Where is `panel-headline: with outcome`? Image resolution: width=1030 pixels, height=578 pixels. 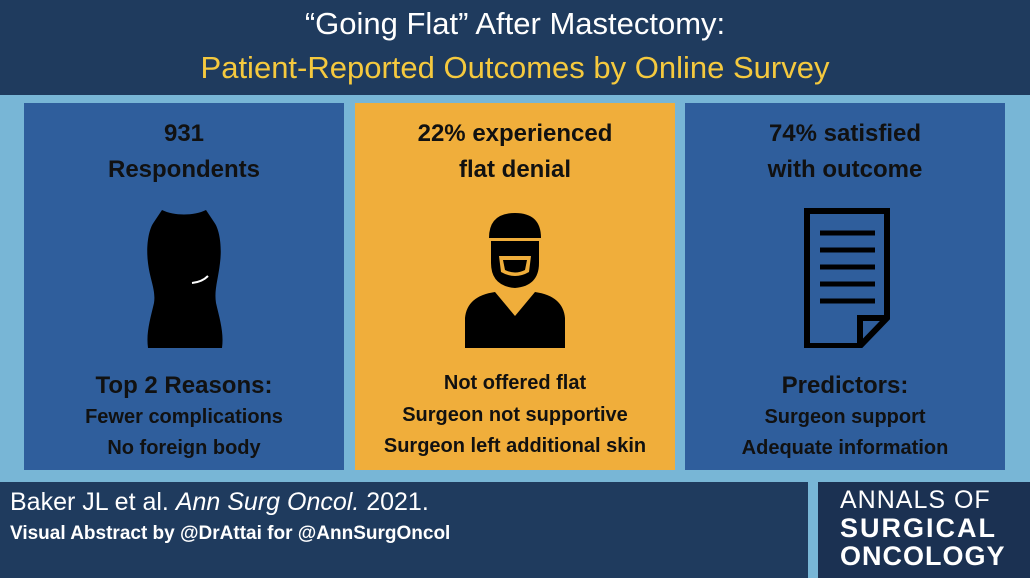
panel-headline: with outcome is located at coordinates (845, 169).